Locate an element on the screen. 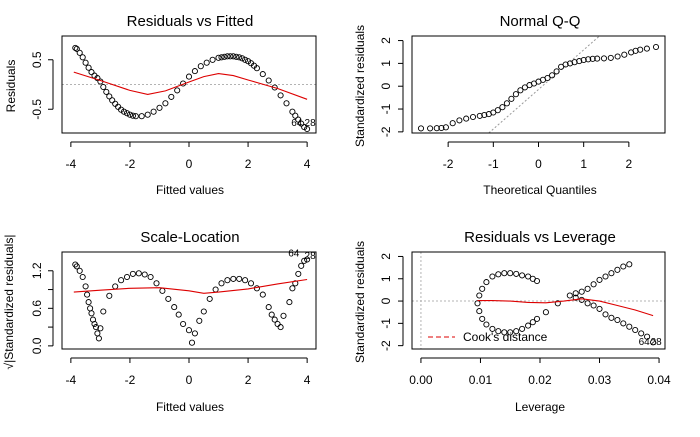  y-axis-label: Standardized residuals is located at coordinates (360, 302).